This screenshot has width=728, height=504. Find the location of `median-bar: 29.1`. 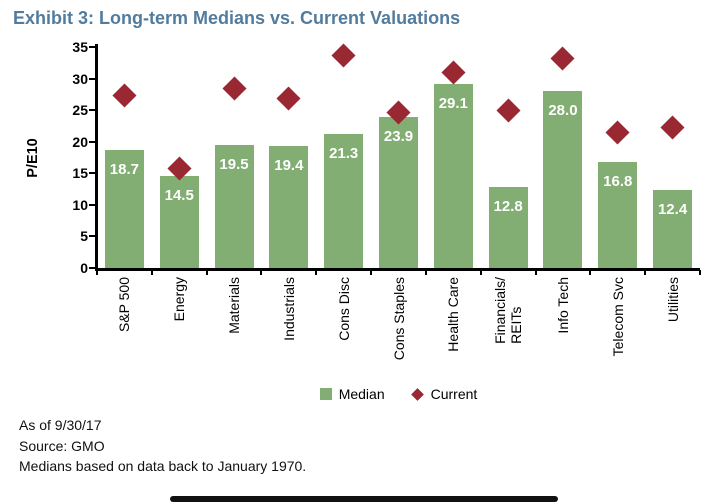

median-bar: 29.1 is located at coordinates (453, 176).